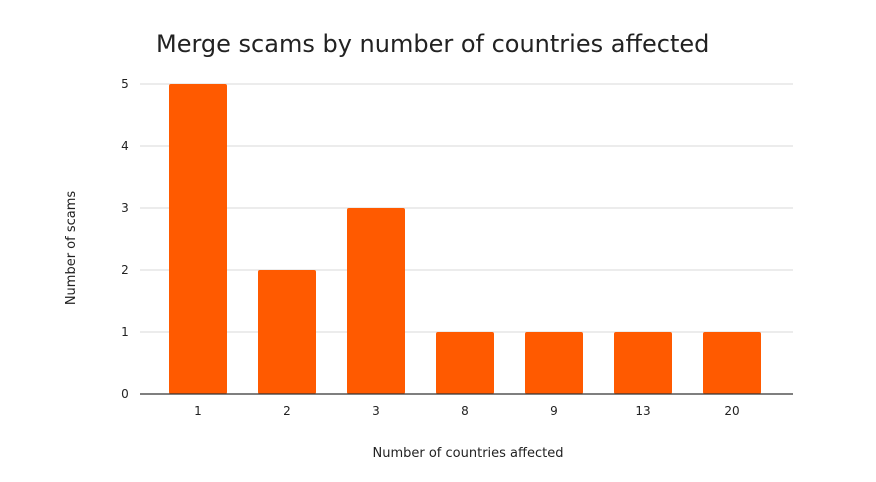 Image resolution: width=876 pixels, height=482 pixels. Describe the element at coordinates (376, 411) in the screenshot. I see `x-tick-label: 3` at that location.